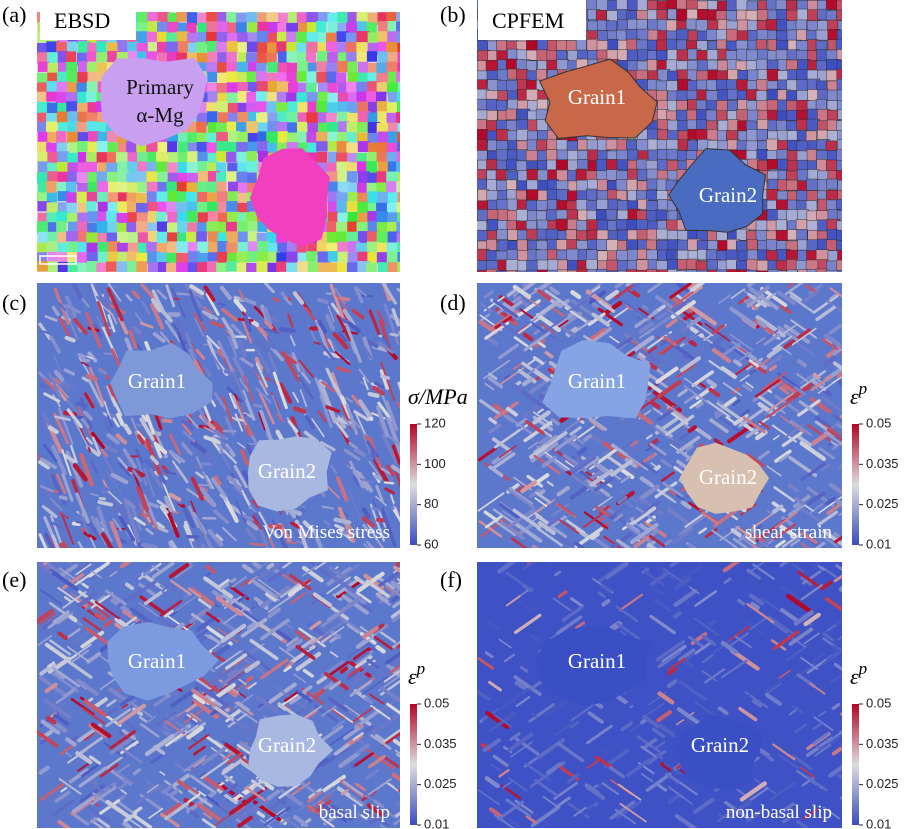 This screenshot has width=905, height=829. I want to click on annotation: Grain2, so click(728, 477).